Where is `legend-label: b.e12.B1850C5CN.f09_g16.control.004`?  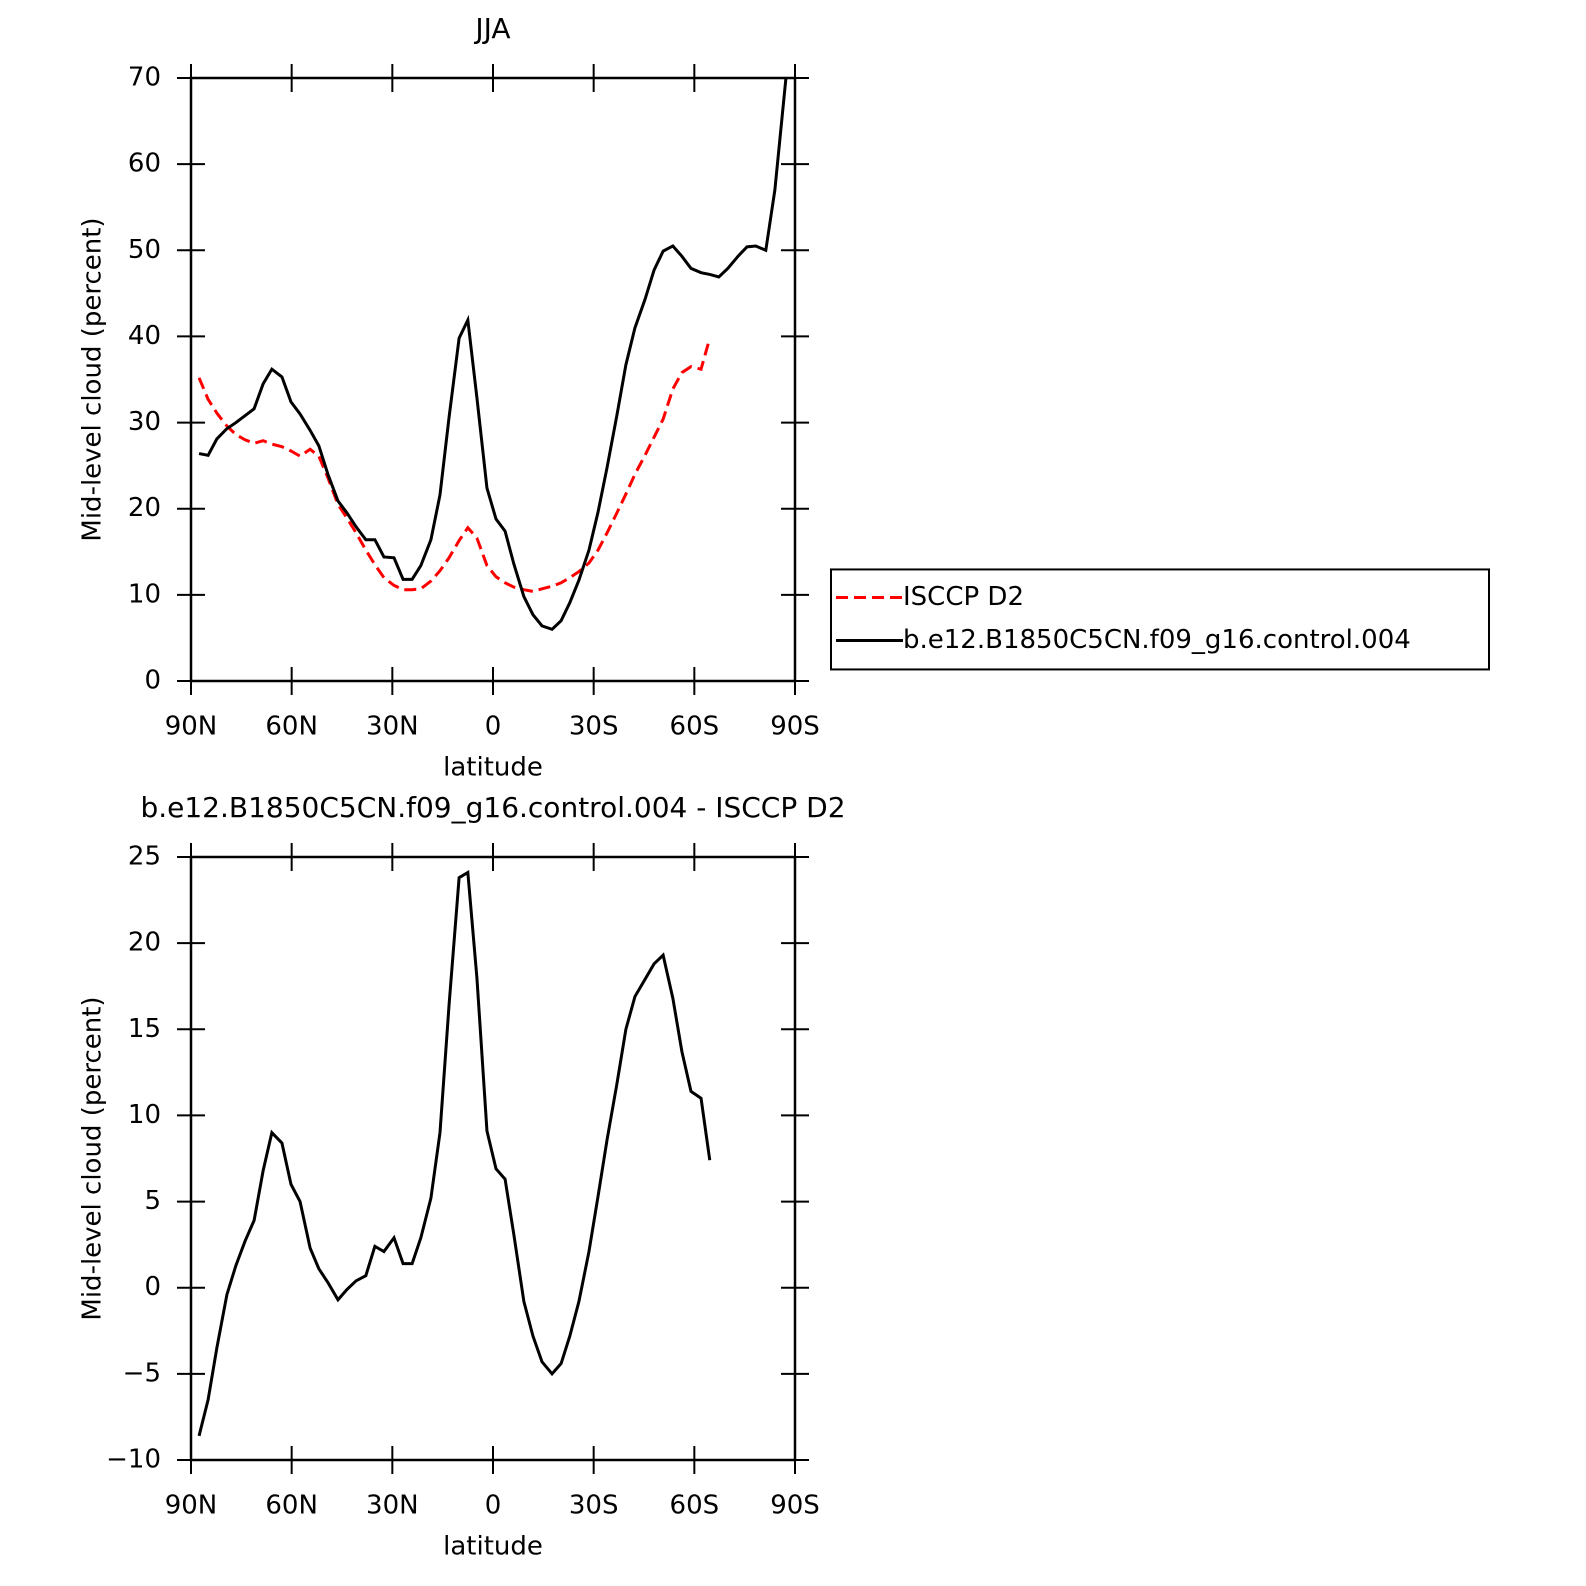 legend-label: b.e12.B1850C5CN.f09_g16.control.004 is located at coordinates (1157, 640).